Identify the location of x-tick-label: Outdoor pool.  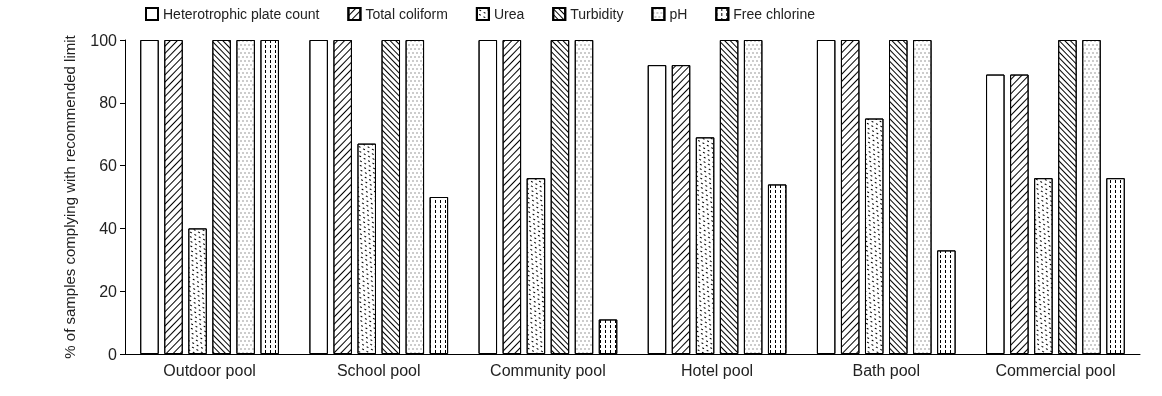
(209, 370).